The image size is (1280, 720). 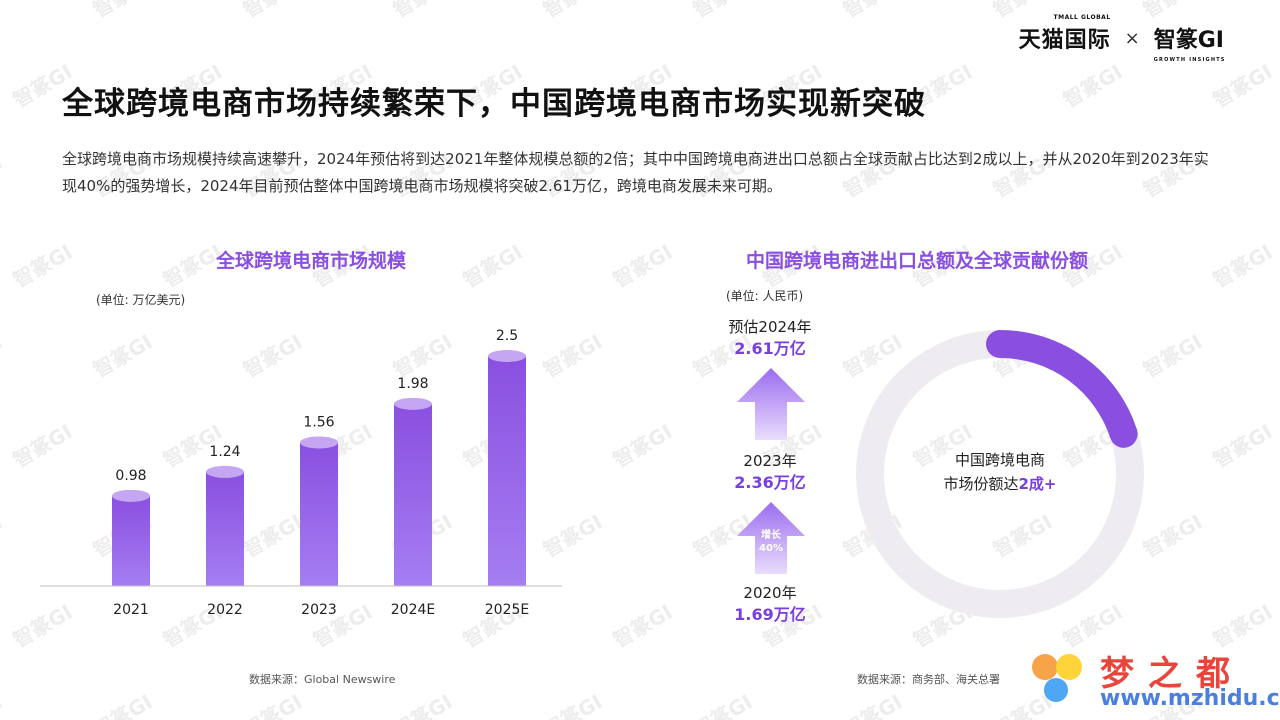 What do you see at coordinates (765, 296) in the screenshot?
I see `china-market-unit: (单位: 人民币)` at bounding box center [765, 296].